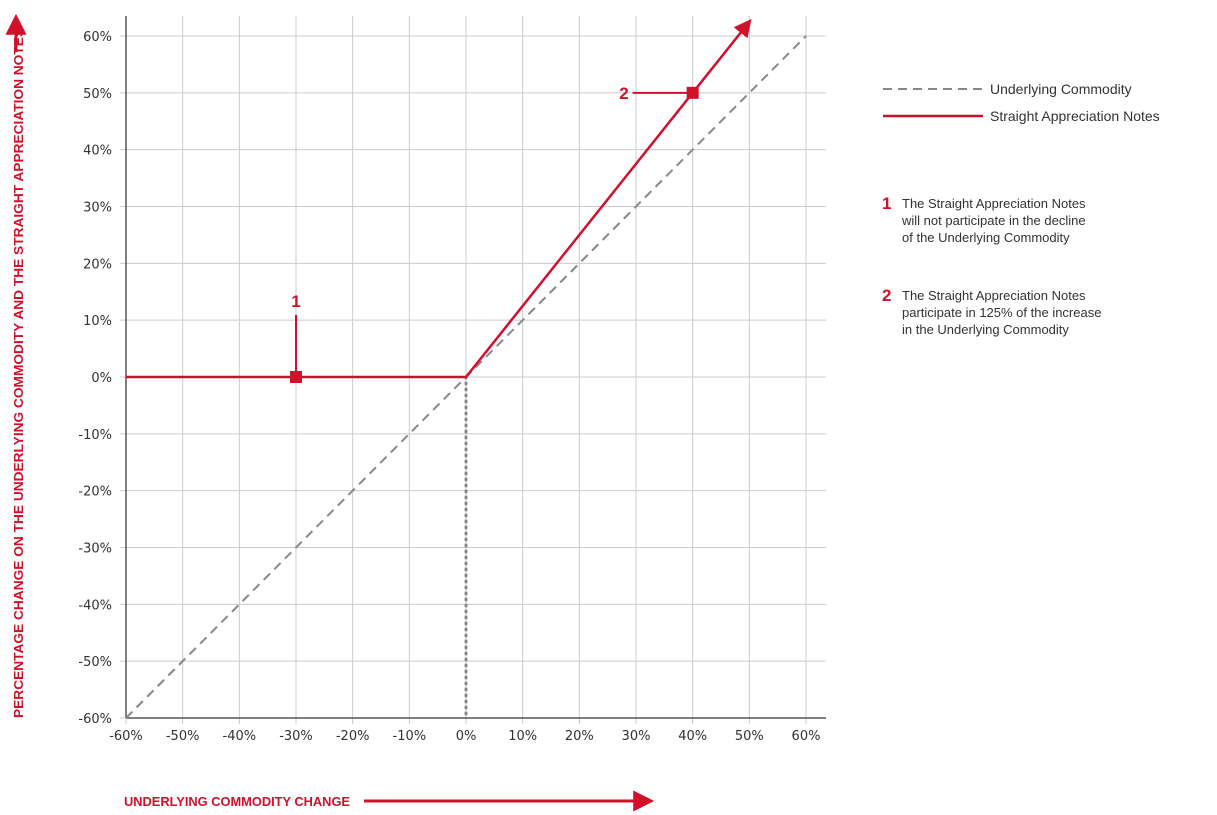 This screenshot has height=815, width=1217. I want to click on x-tick-label-9: 30%, so click(636, 736).